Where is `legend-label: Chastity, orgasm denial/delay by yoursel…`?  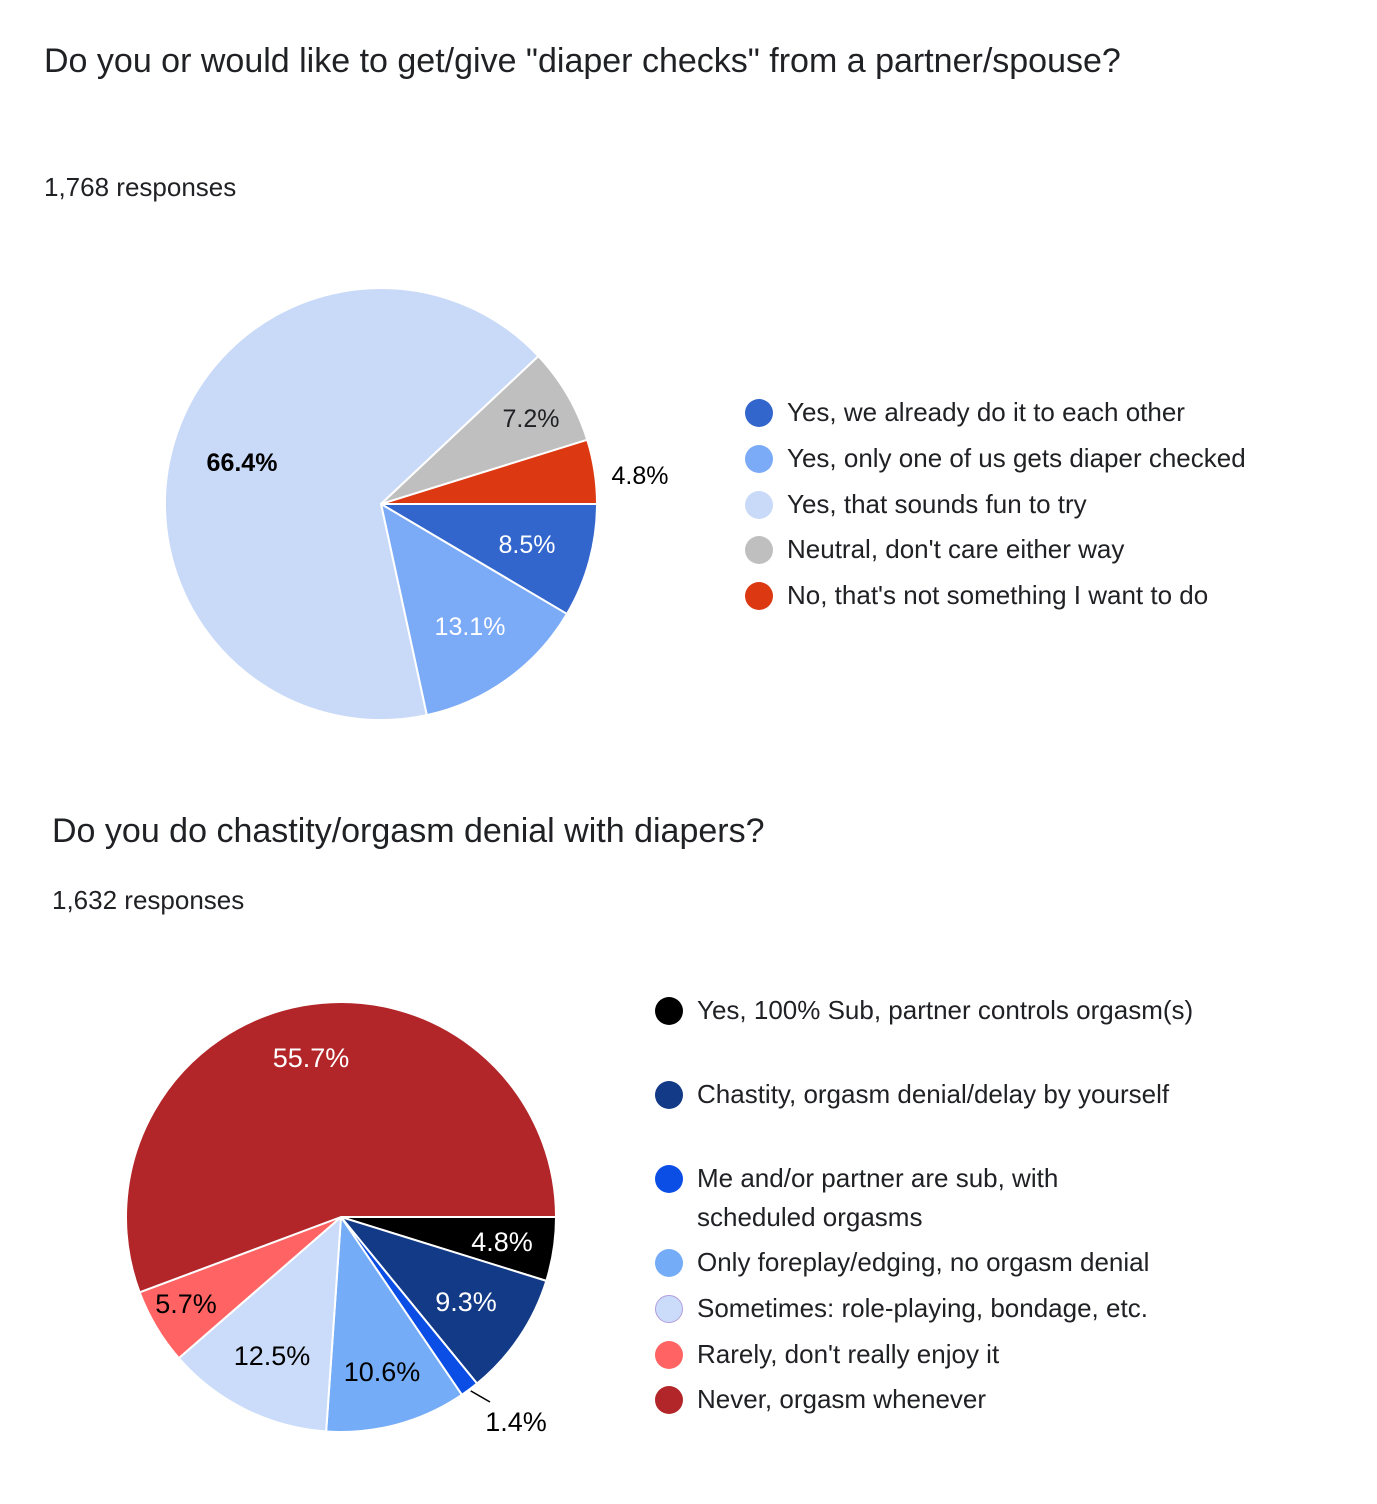
legend-label: Chastity, orgasm denial/delay by yoursel… is located at coordinates (933, 1094).